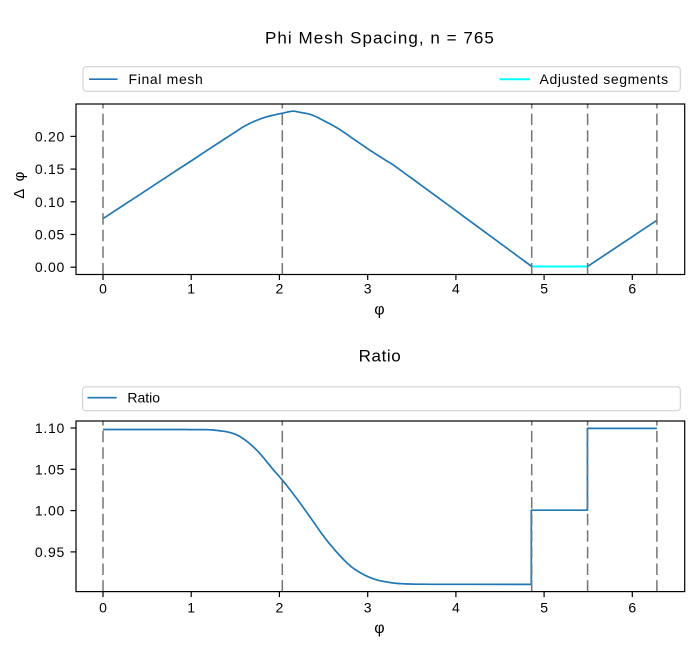  Describe the element at coordinates (50, 235) in the screenshot. I see `svg-text: 0.05` at that location.